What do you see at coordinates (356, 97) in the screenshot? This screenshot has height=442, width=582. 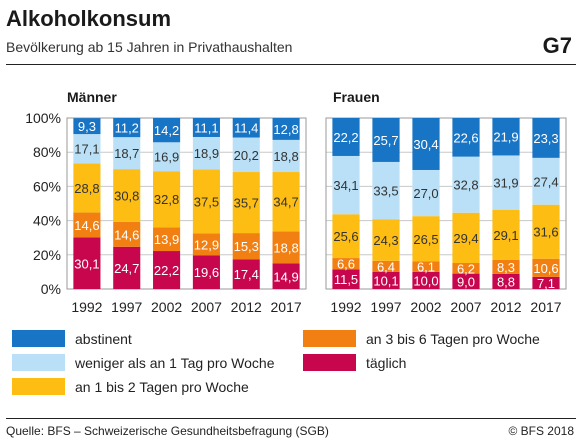 I see `panel-title: Frauen` at bounding box center [356, 97].